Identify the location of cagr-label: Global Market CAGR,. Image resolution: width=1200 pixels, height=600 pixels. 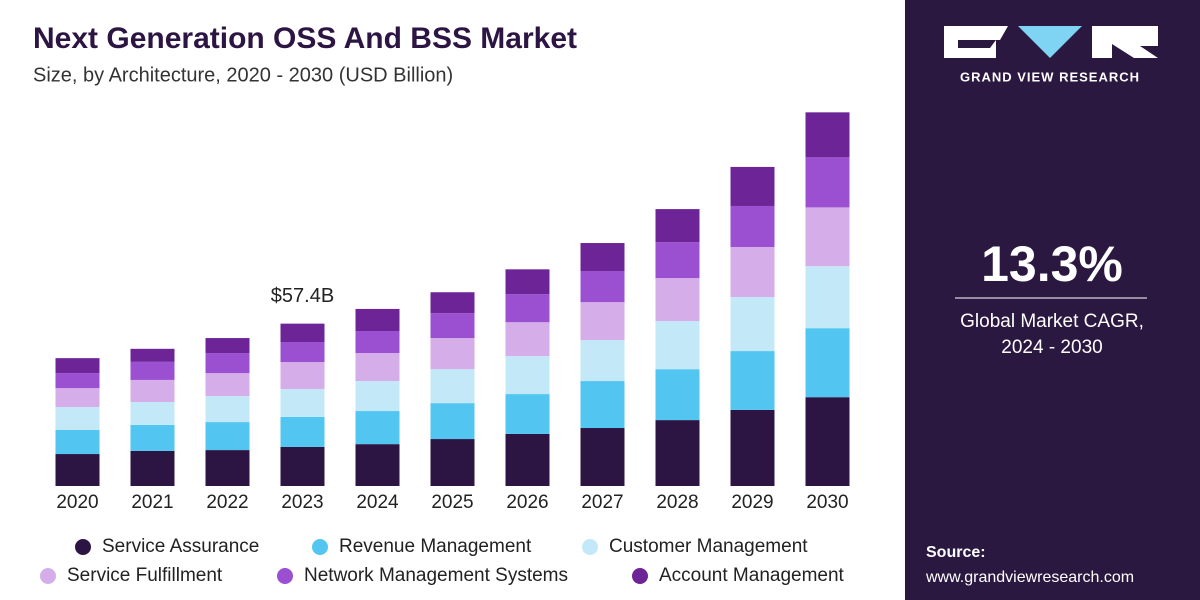
(1052, 321).